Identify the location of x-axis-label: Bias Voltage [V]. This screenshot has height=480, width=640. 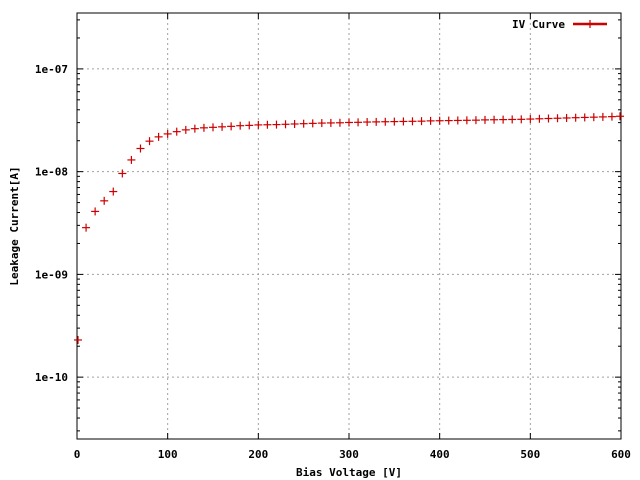
(349, 472).